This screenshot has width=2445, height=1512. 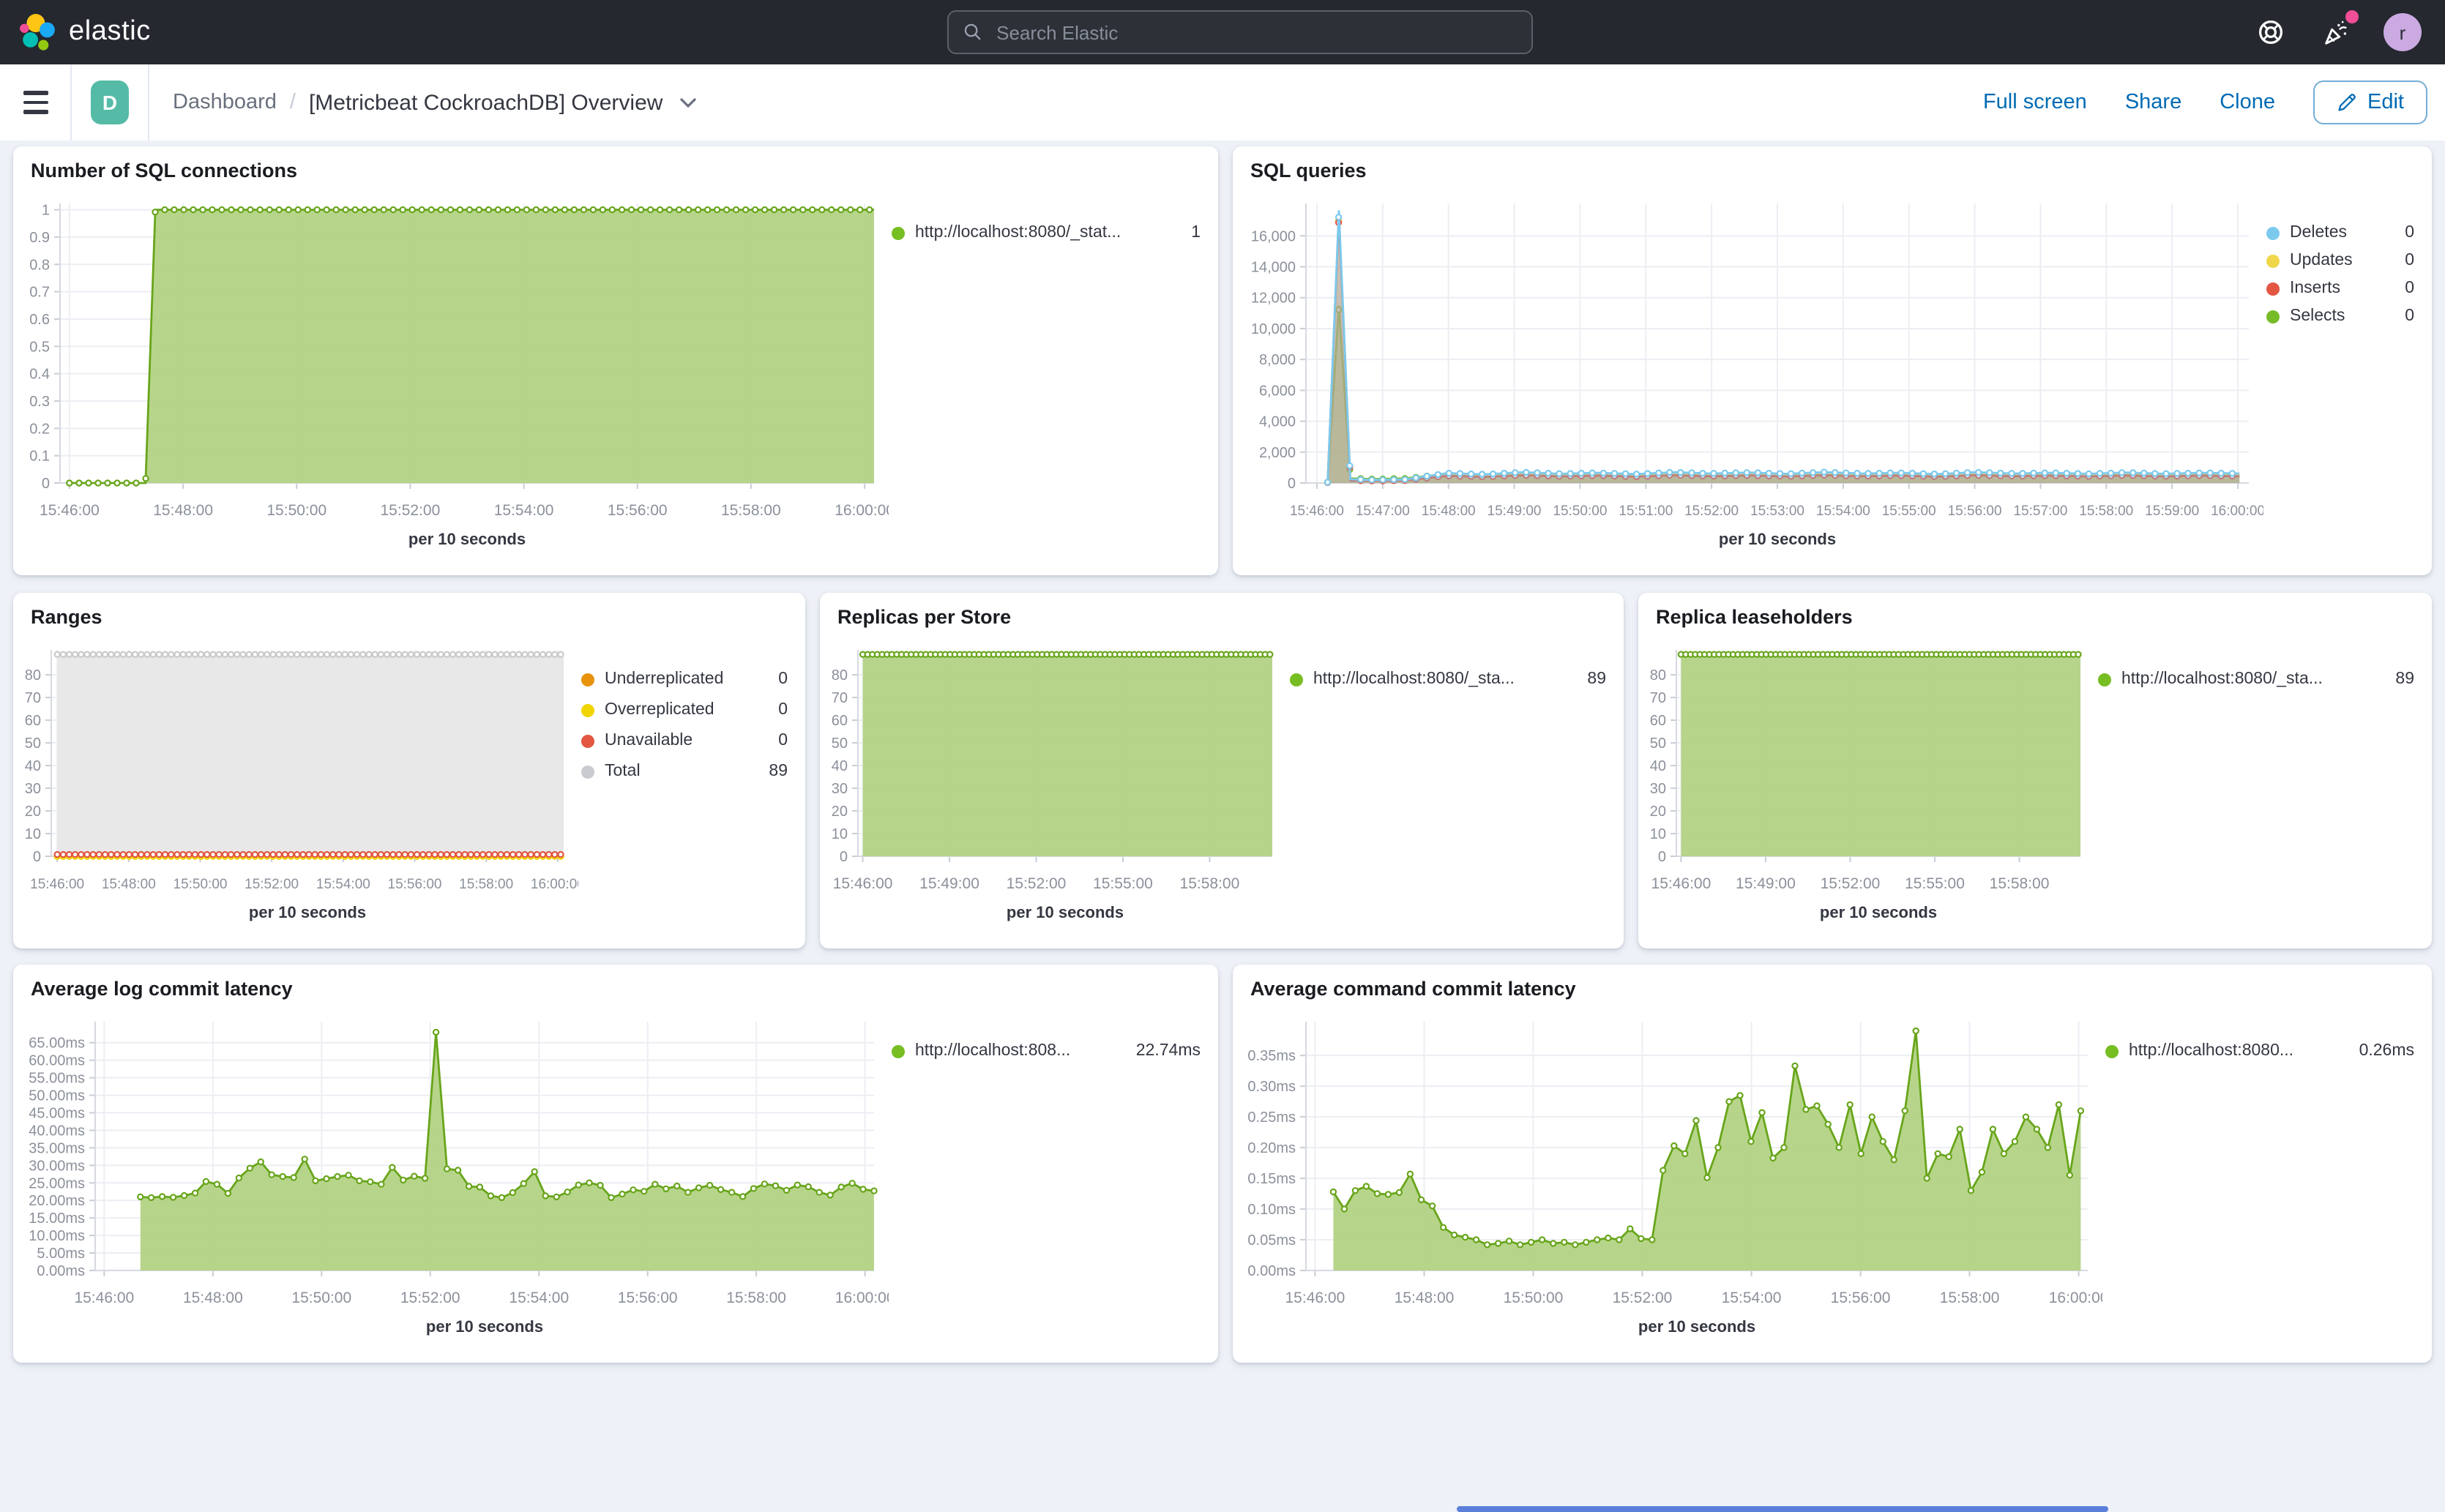 What do you see at coordinates (659, 710) in the screenshot?
I see `legend-label: Overreplicated` at bounding box center [659, 710].